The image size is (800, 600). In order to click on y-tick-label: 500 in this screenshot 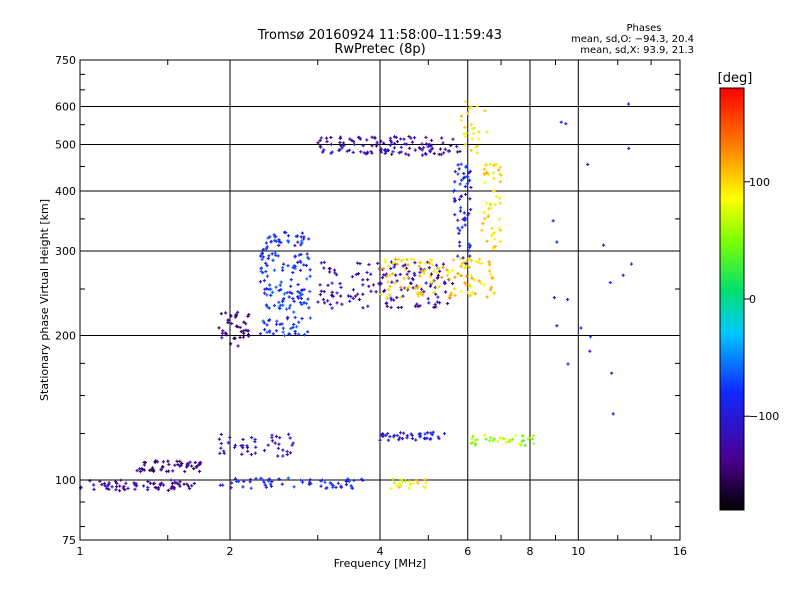, I will do `click(65, 145)`.